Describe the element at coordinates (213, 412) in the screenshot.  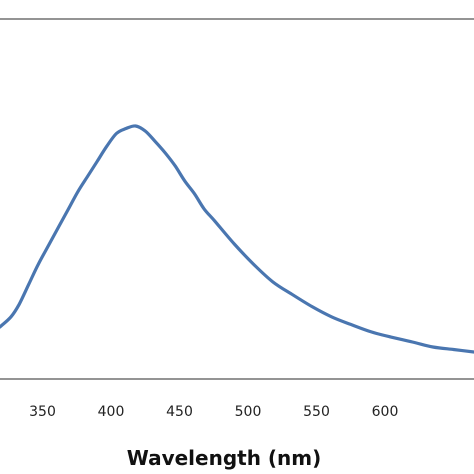
I see `x-axis-ticks: 350 400 450 500 550 600` at that location.